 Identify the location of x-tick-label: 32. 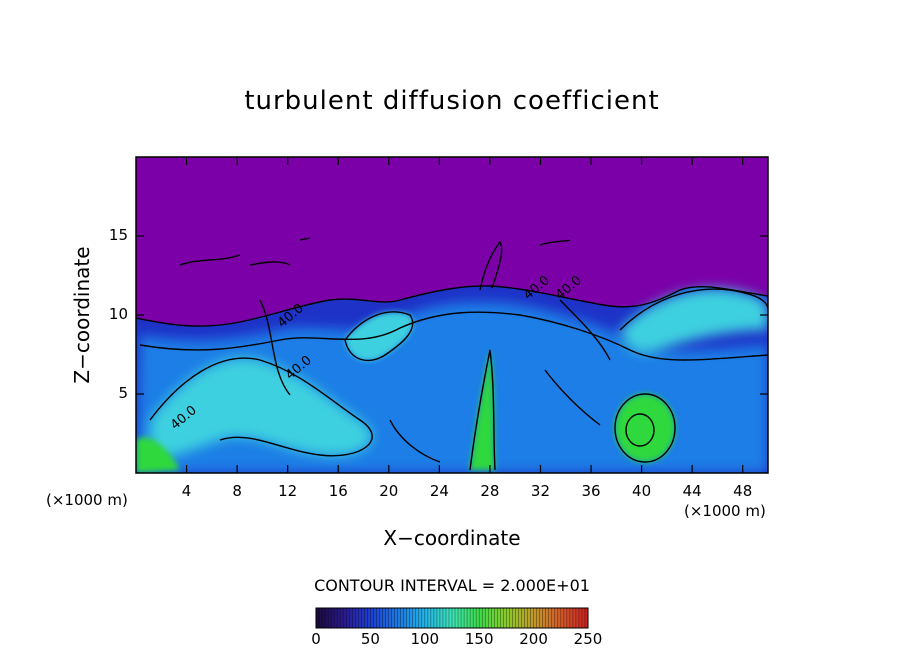
(540, 491).